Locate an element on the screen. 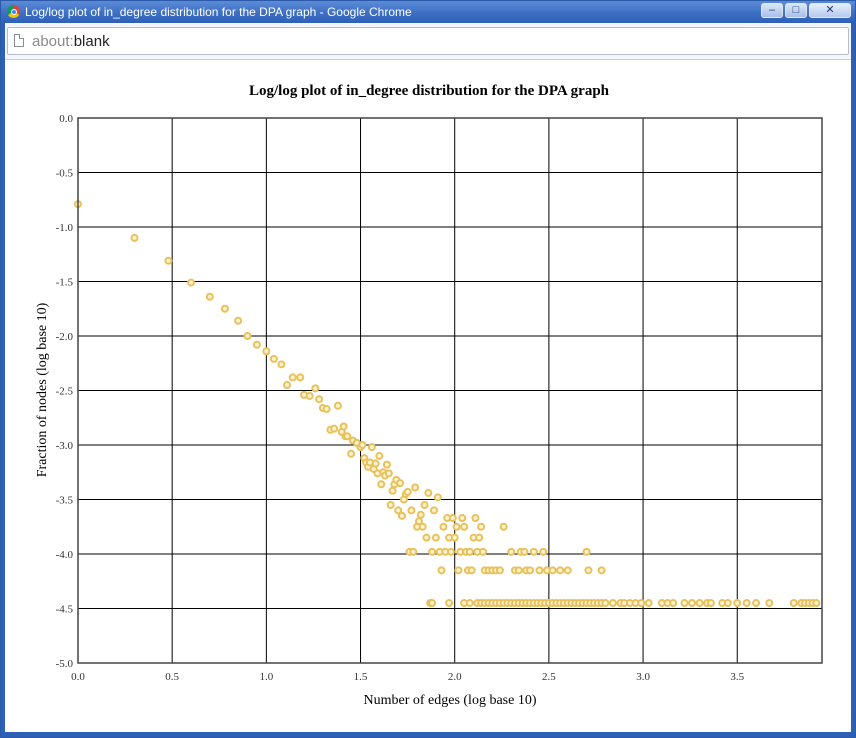  y-tick-label: -5.0 is located at coordinates (65, 664).